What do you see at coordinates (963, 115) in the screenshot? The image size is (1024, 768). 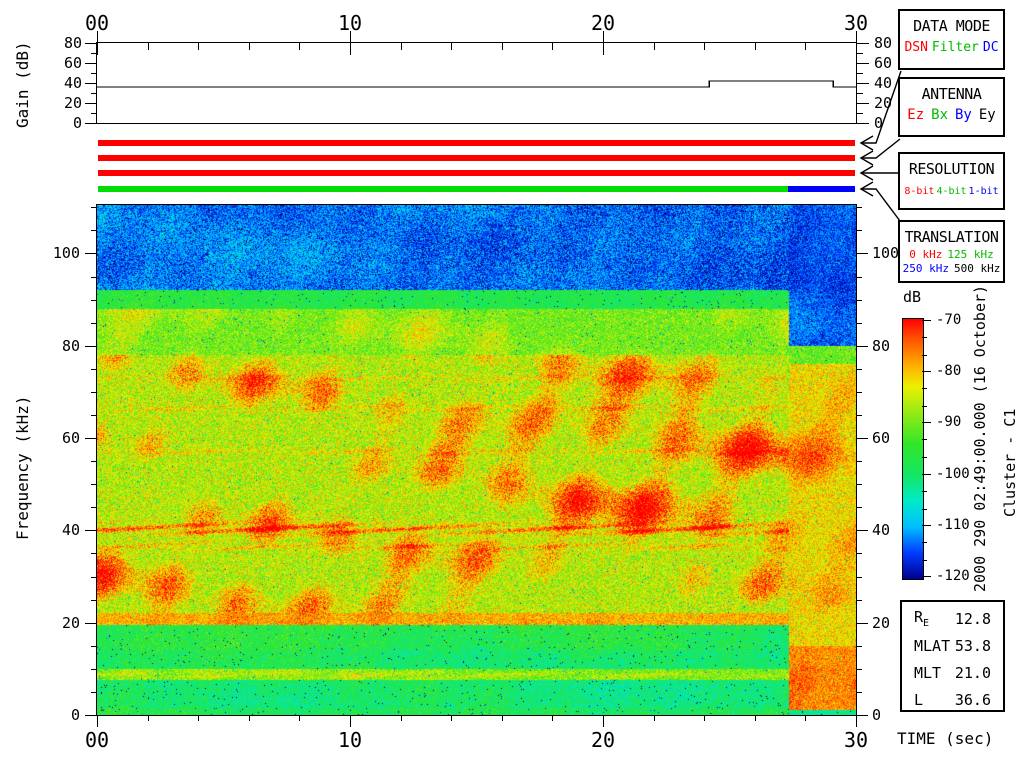 I see `antenna-by: By` at bounding box center [963, 115].